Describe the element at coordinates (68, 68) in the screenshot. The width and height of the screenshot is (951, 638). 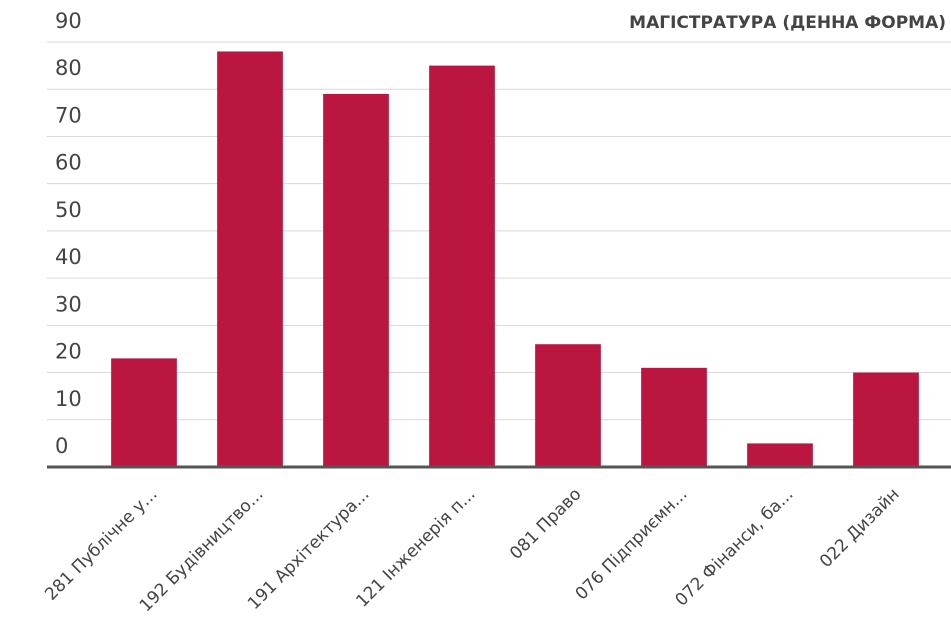
I see `y-tick-label: 80` at that location.